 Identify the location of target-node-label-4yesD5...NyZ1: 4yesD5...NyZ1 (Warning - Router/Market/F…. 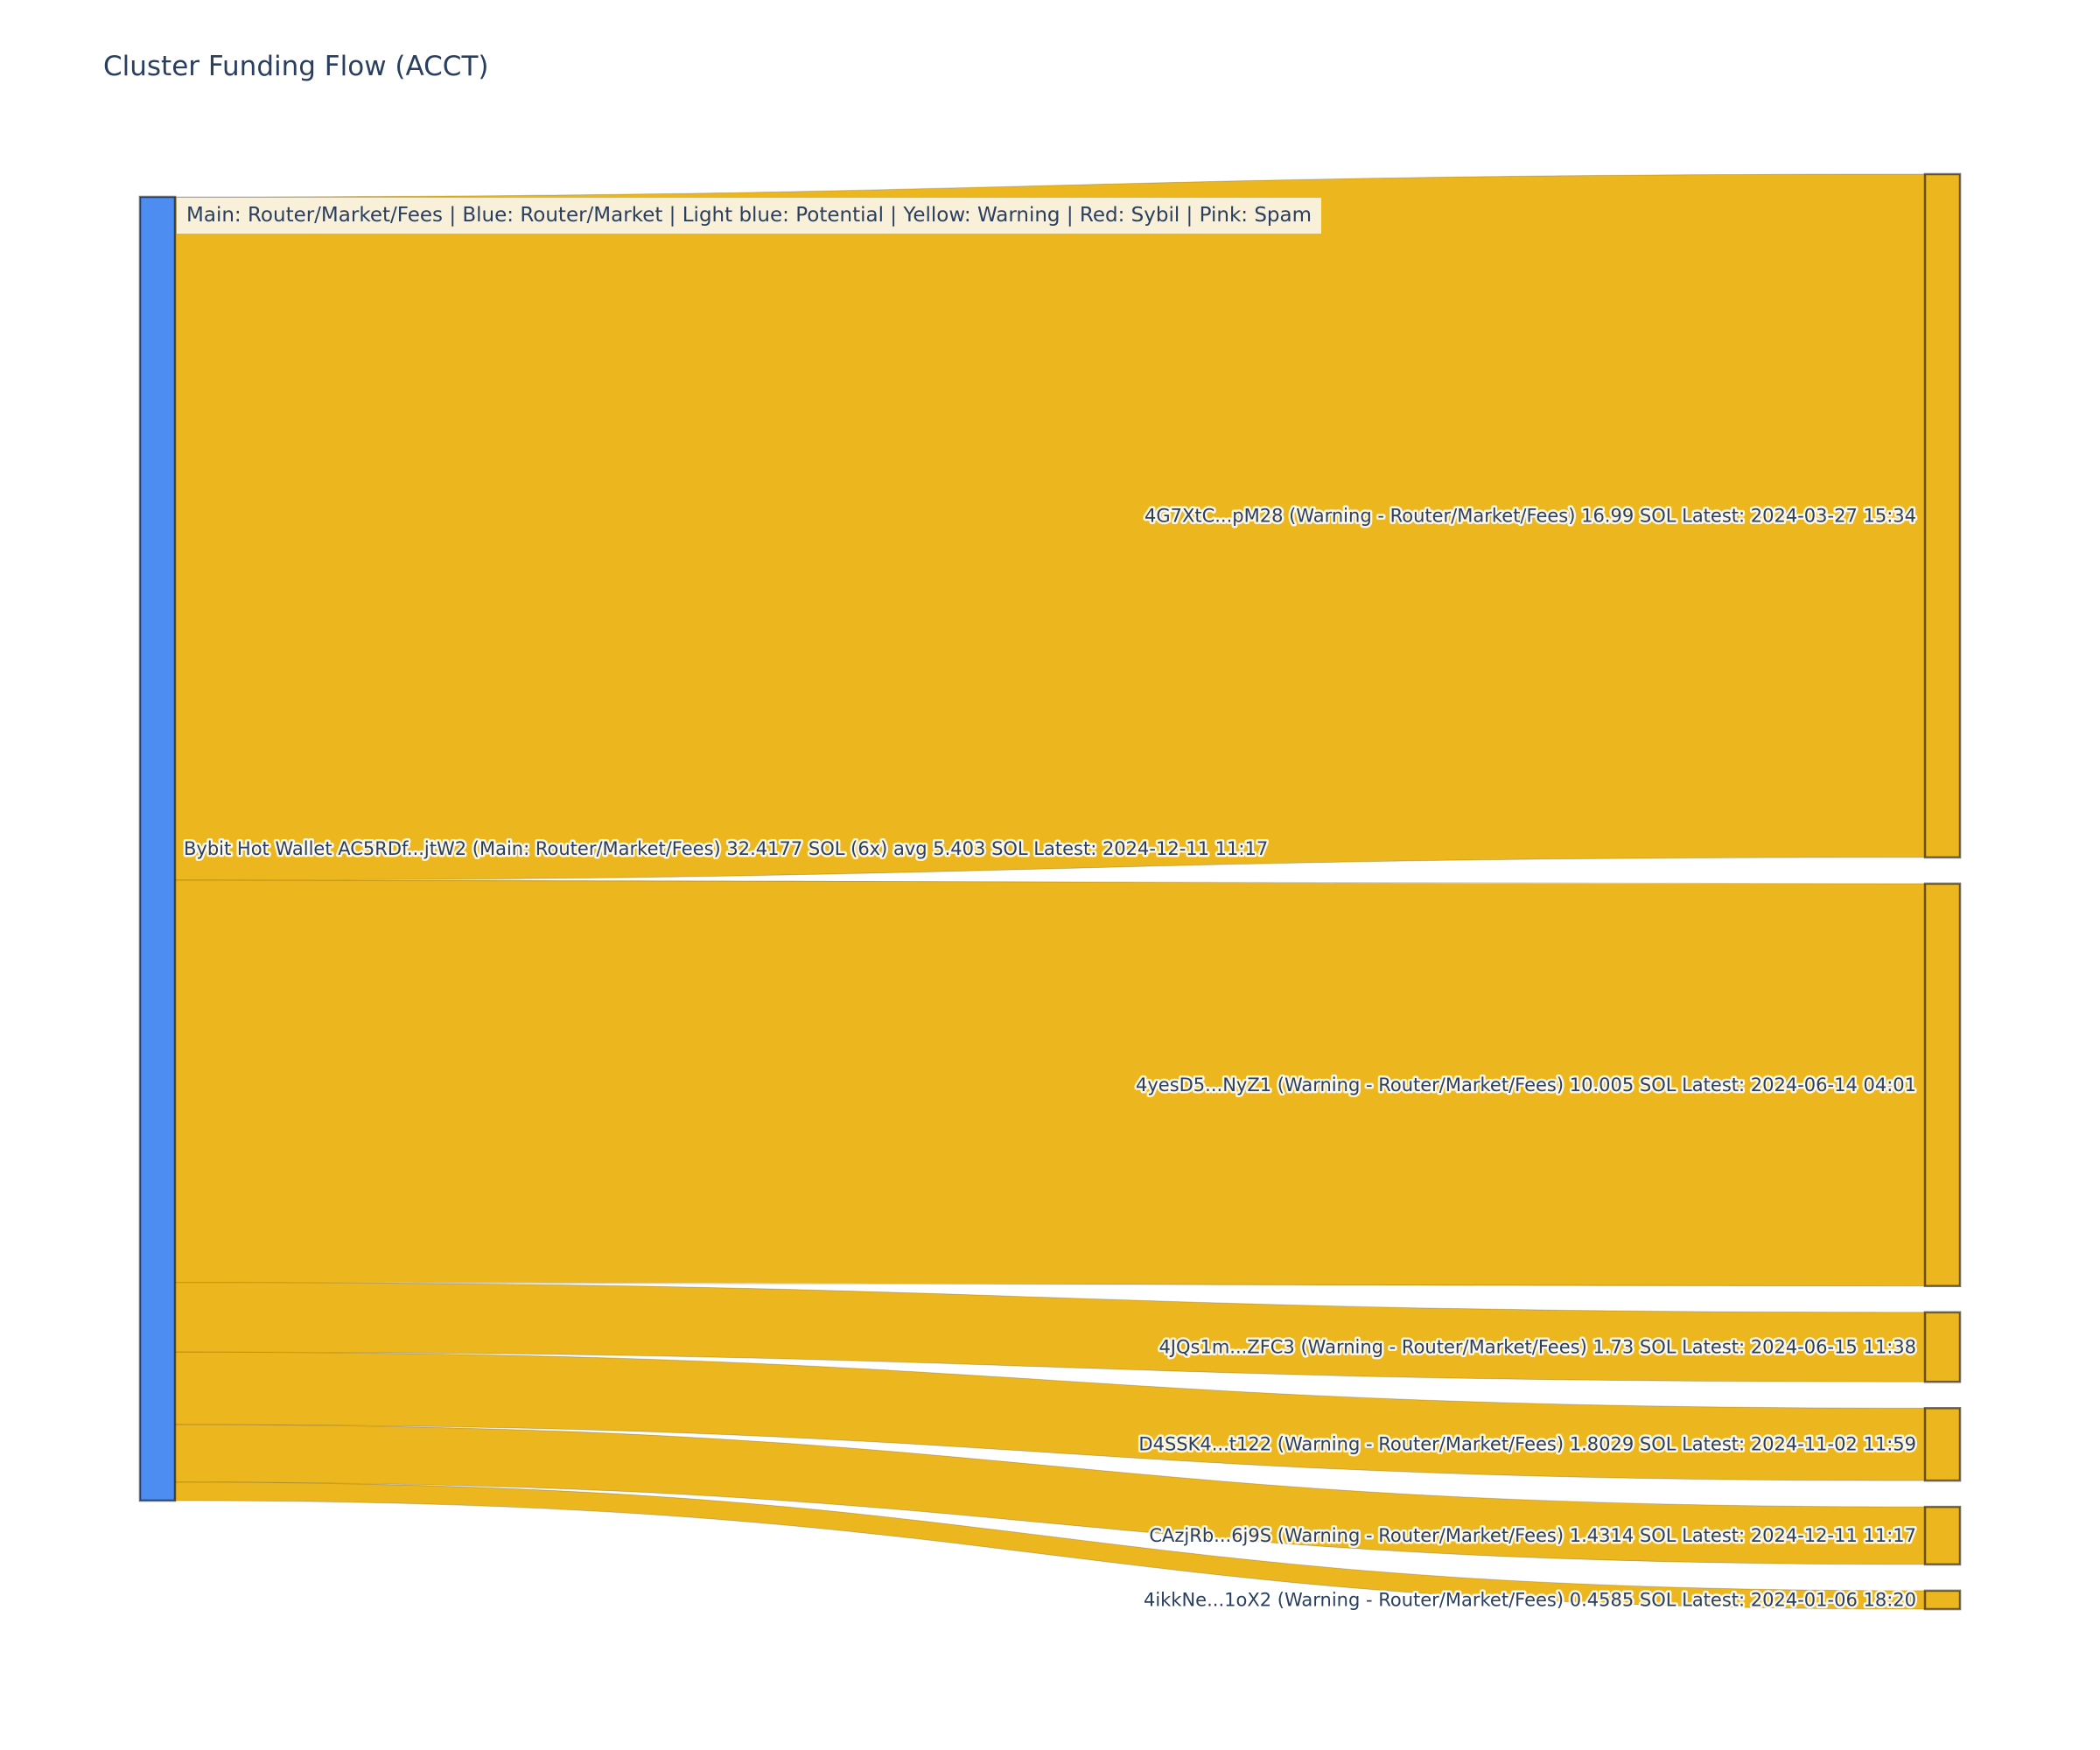
(1526, 1085).